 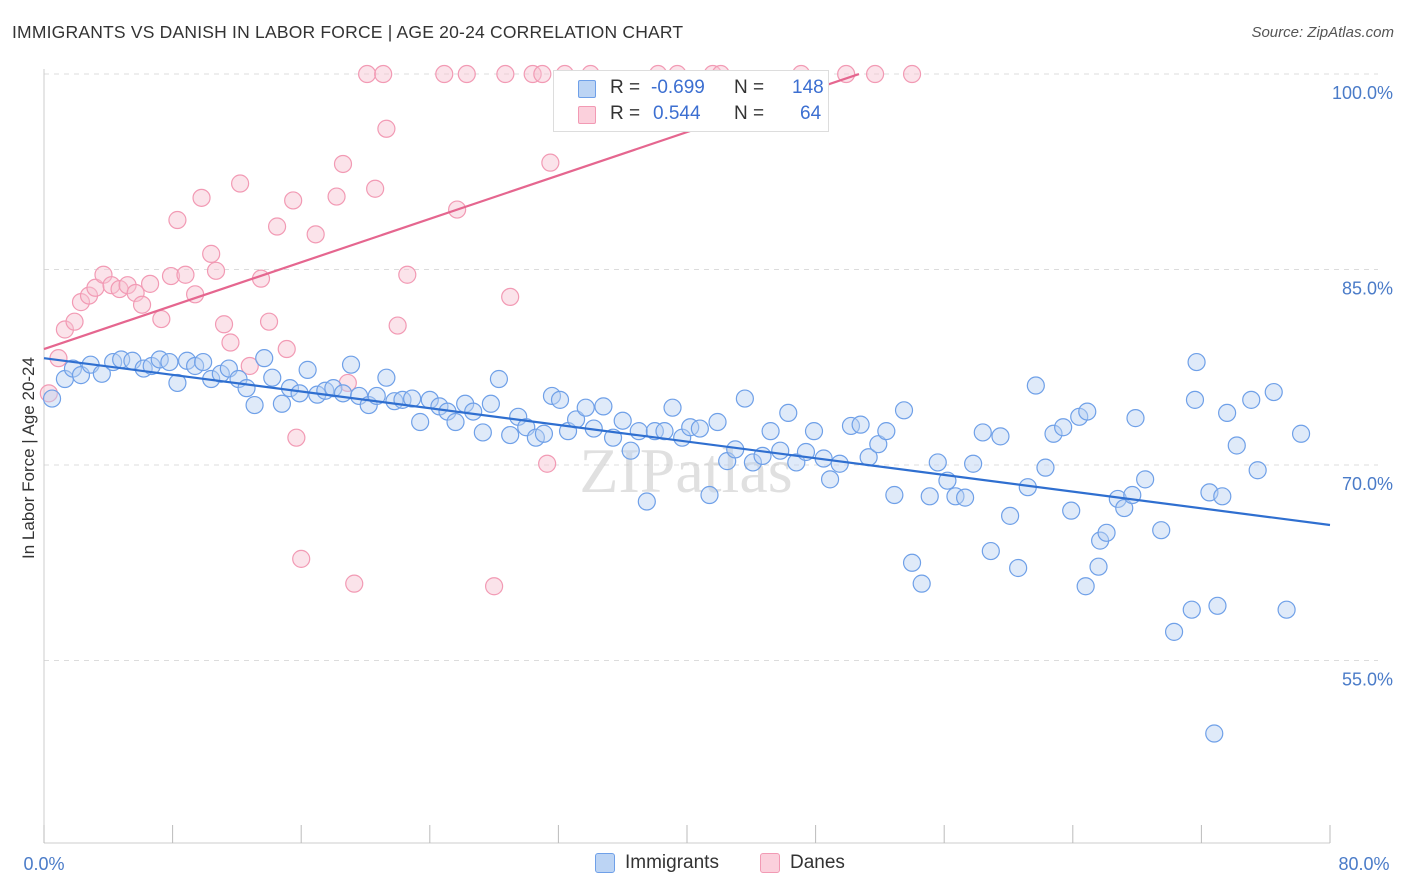 What do you see at coordinates (1322, 32) in the screenshot?
I see `source-credit: Source: ZipAtlas.com` at bounding box center [1322, 32].